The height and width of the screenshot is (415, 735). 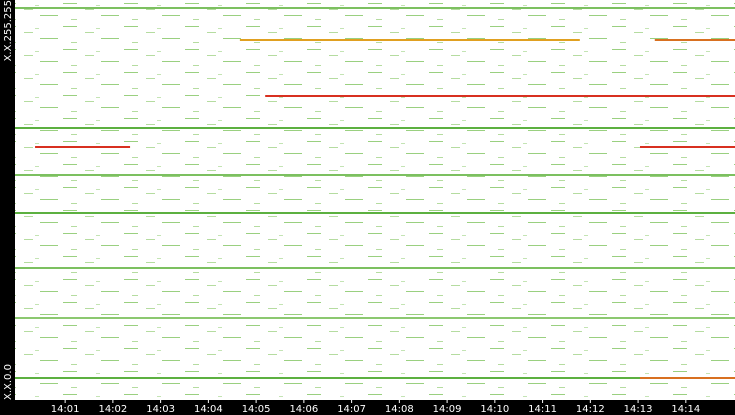 What do you see at coordinates (160, 409) in the screenshot?
I see `x-tick-label: 14:03` at bounding box center [160, 409].